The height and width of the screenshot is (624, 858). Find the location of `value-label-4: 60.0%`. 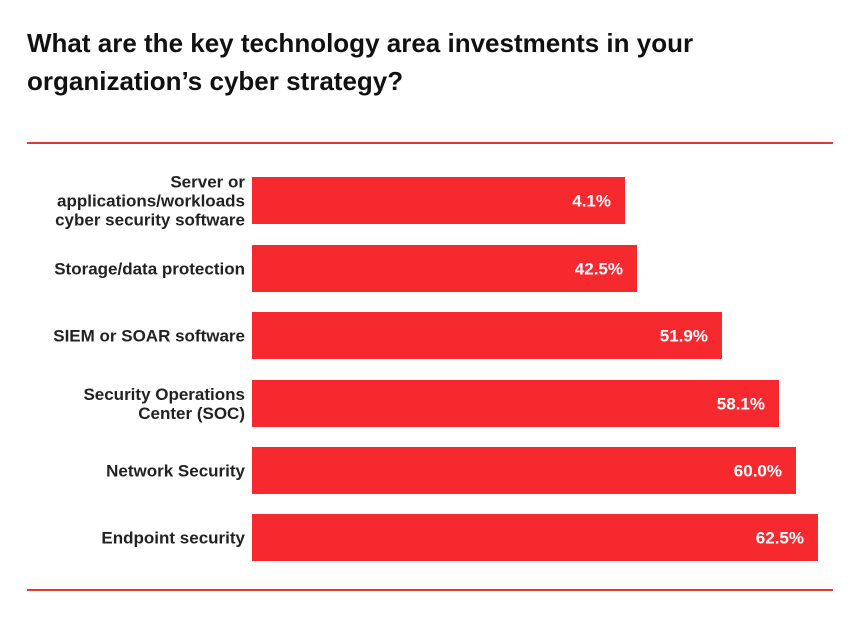

value-label-4: 60.0% is located at coordinates (758, 471).